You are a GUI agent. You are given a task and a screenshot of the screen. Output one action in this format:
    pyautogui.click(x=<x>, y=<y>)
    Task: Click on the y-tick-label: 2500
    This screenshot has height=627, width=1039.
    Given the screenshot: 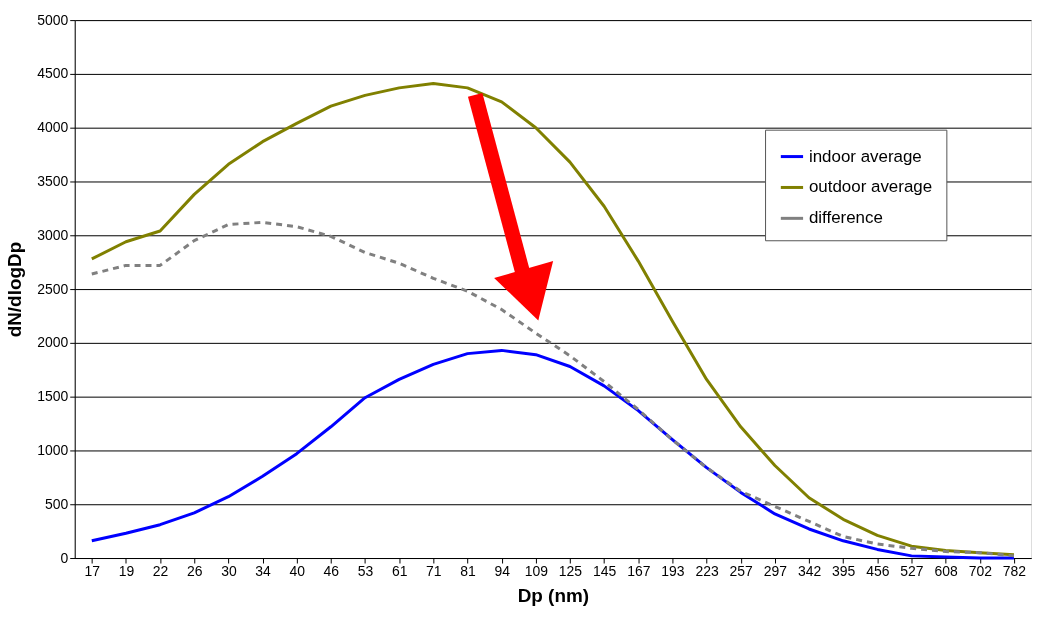 What is the action you would take?
    pyautogui.click(x=53, y=288)
    